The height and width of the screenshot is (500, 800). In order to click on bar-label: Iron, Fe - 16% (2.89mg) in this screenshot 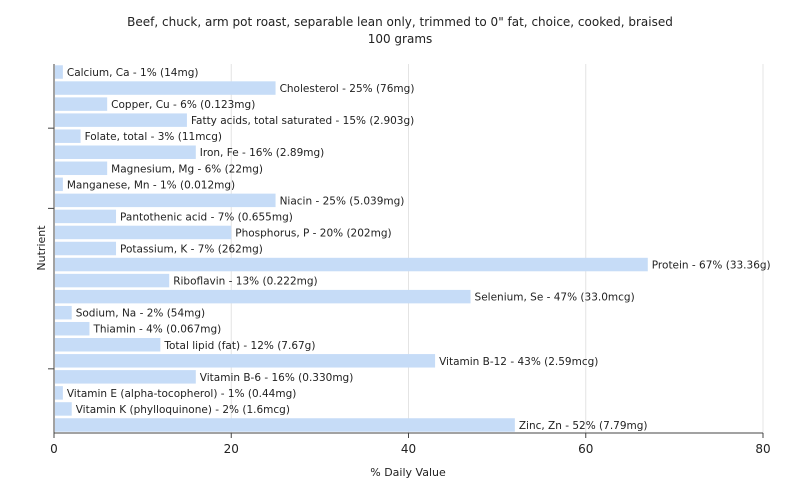, I will do `click(262, 153)`.